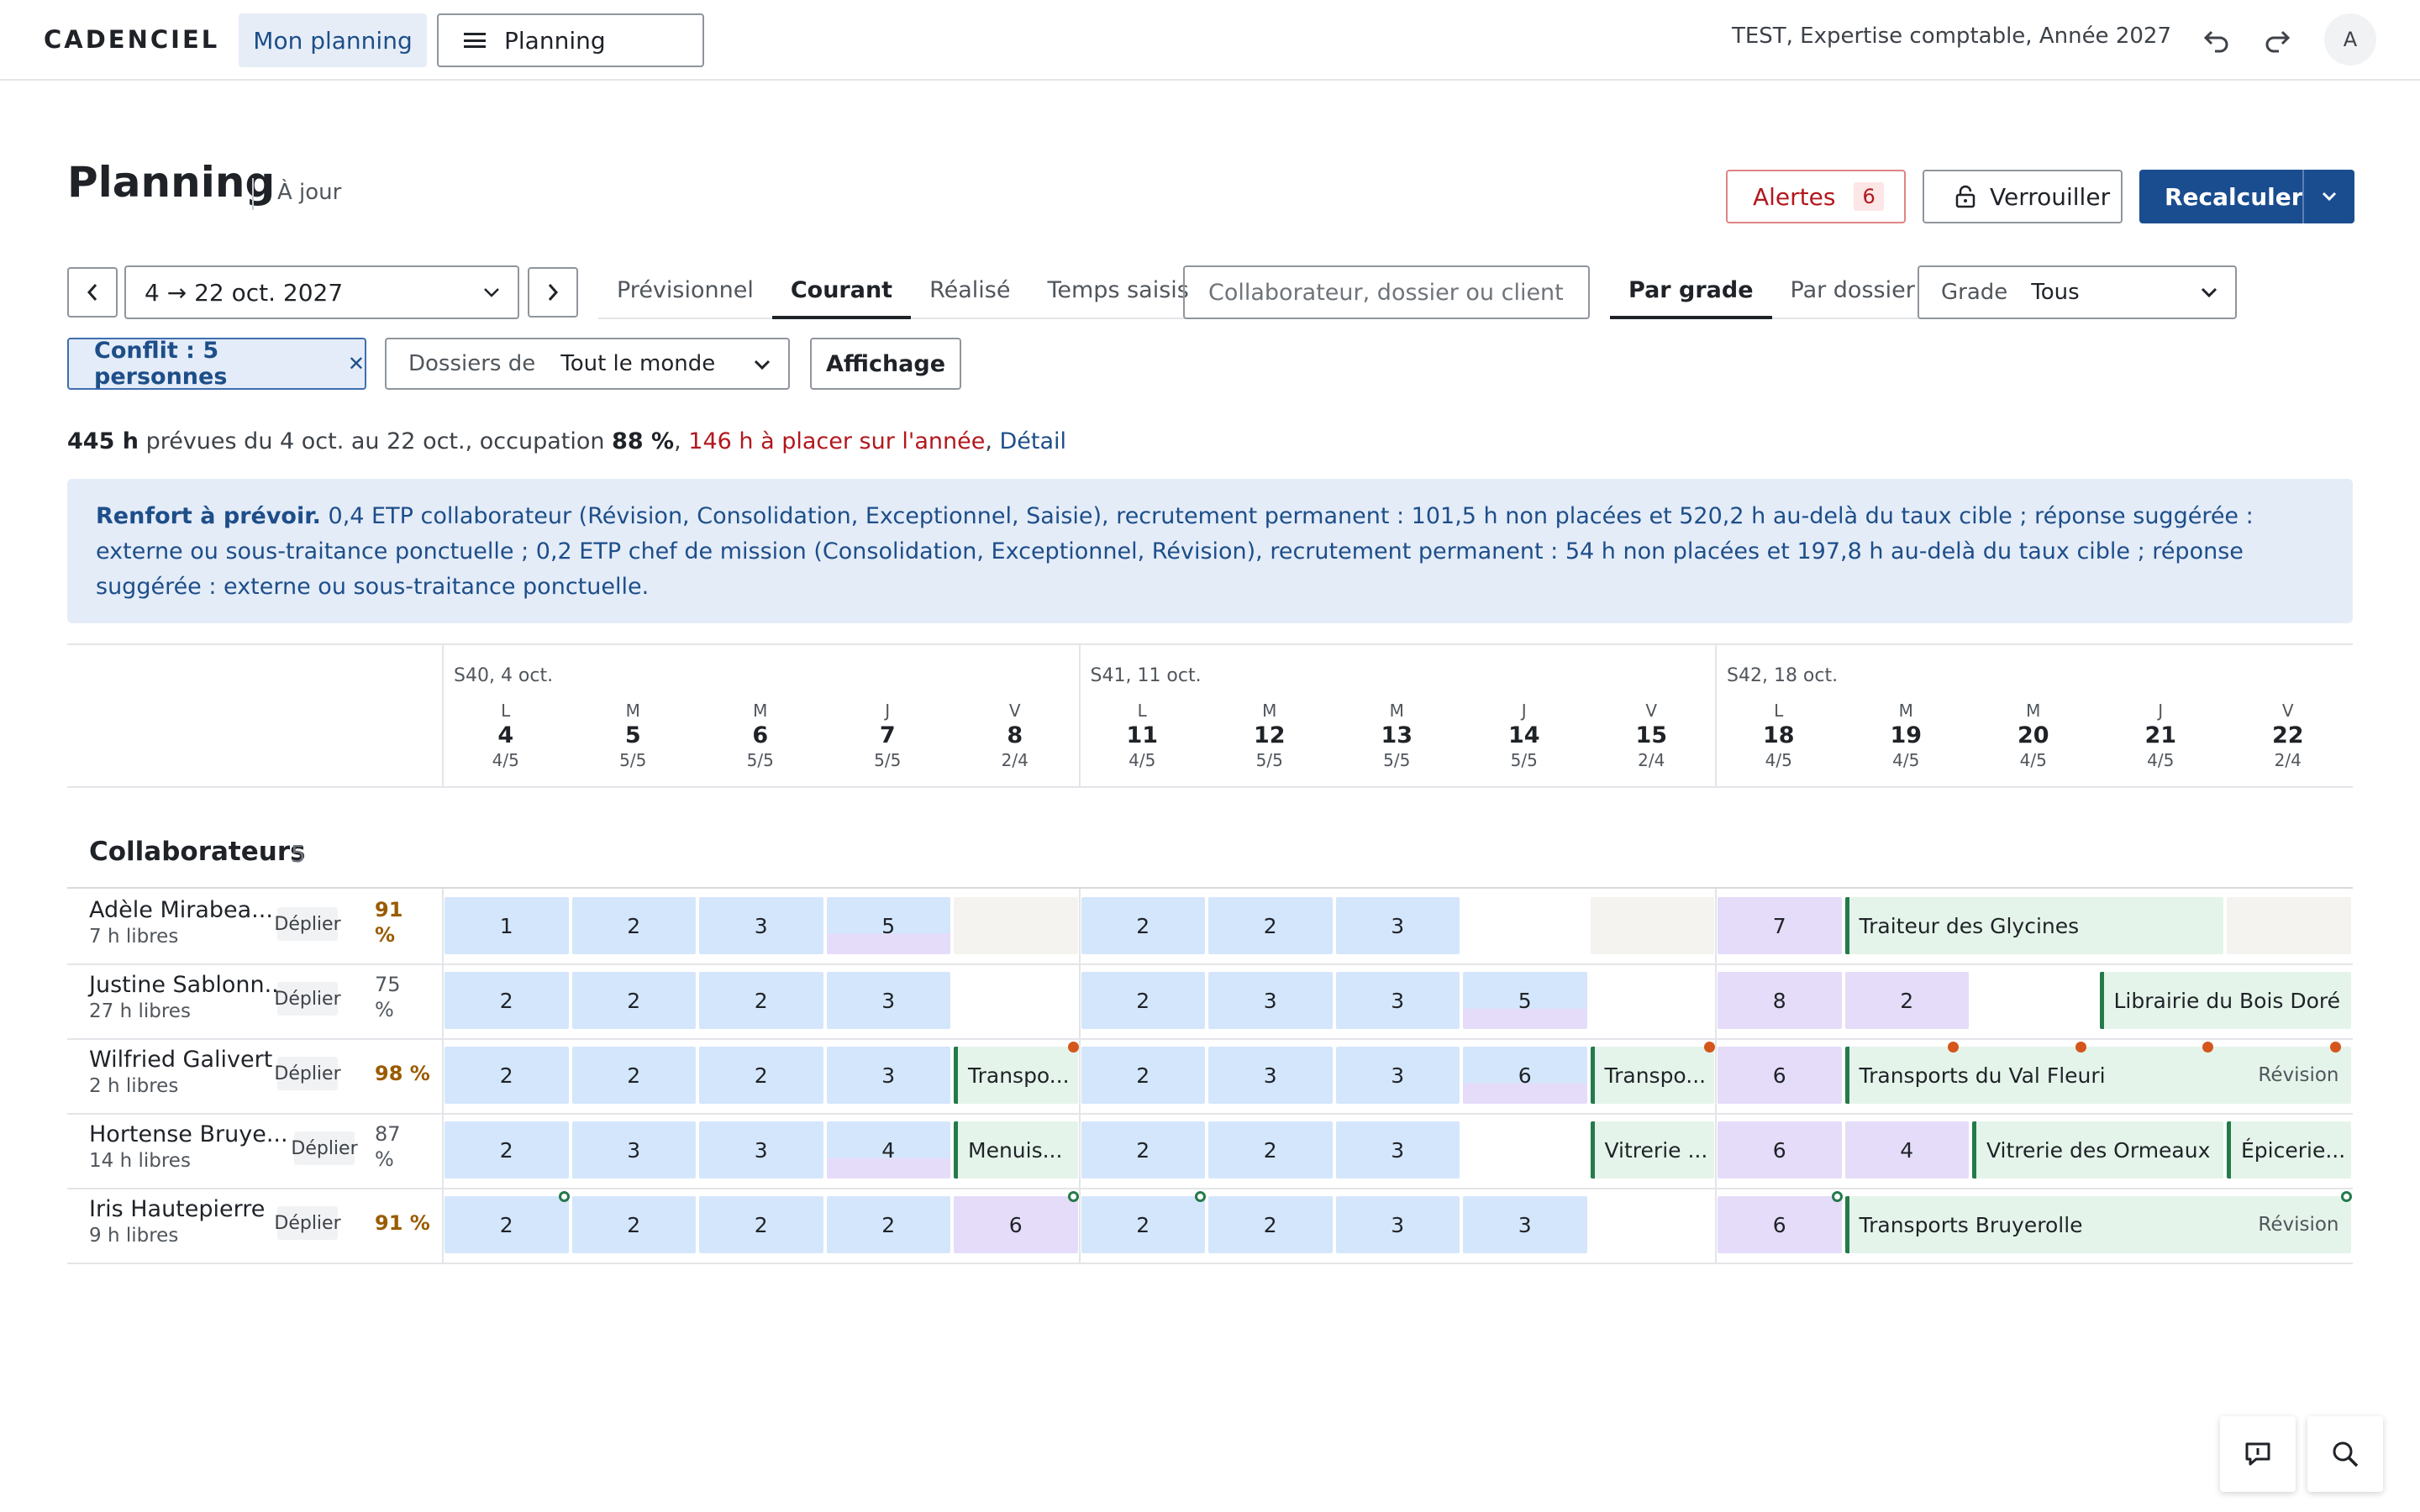 The width and height of the screenshot is (2420, 1512). I want to click on tab-courant: Courant, so click(841, 292).